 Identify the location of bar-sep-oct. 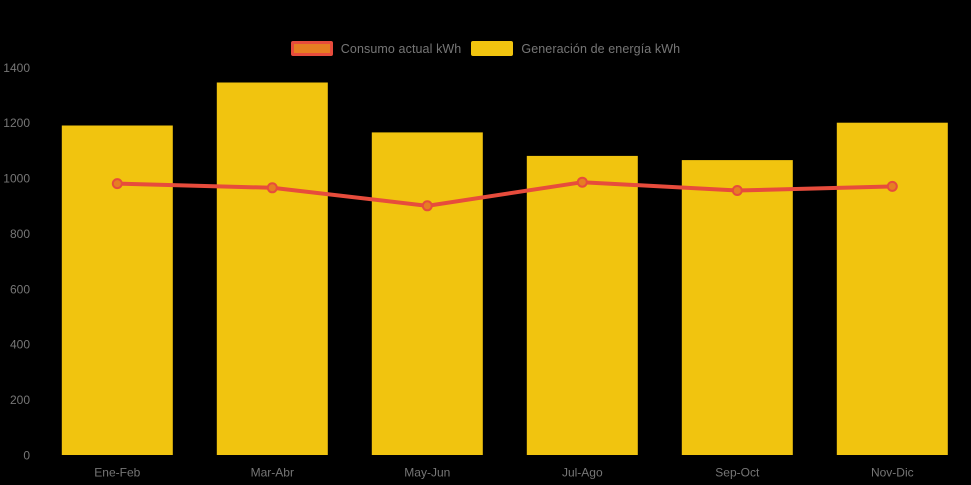
(737, 307).